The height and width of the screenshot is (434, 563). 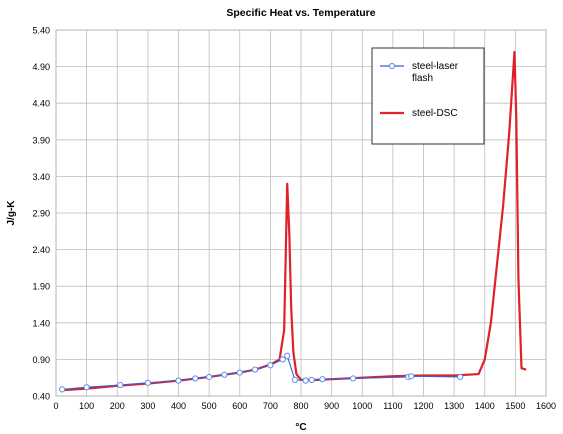 I want to click on y-tick-label: 2.90, so click(x=41, y=214).